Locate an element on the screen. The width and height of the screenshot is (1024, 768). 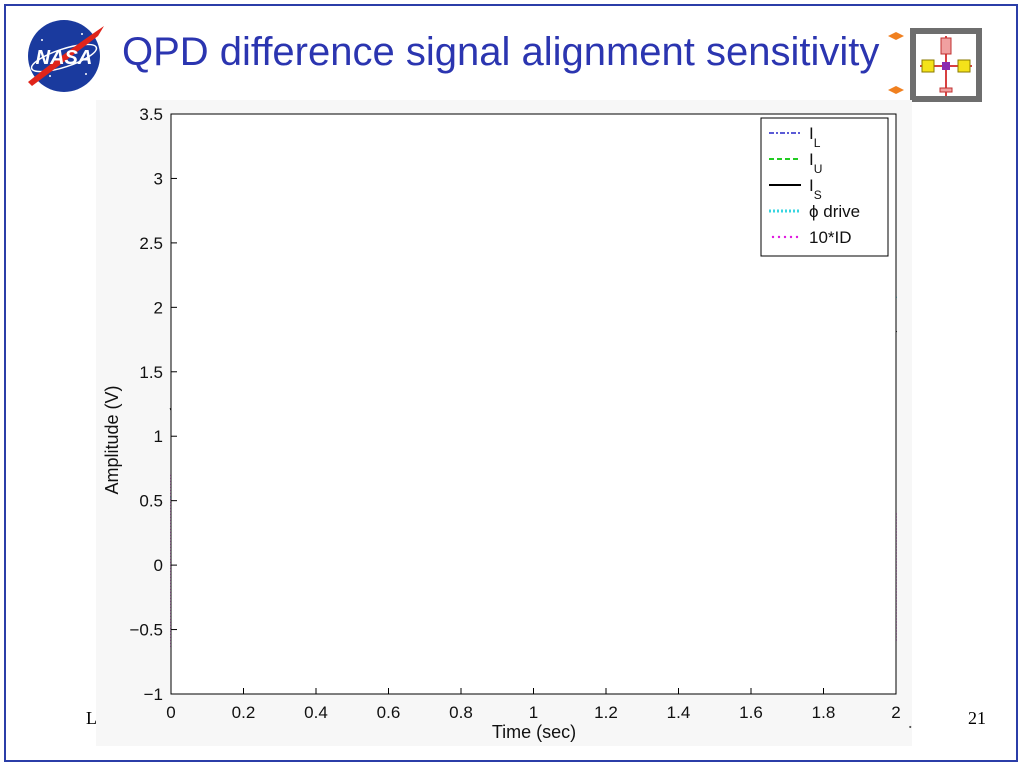
x-tick-label: 0.4 is located at coordinates (316, 712).